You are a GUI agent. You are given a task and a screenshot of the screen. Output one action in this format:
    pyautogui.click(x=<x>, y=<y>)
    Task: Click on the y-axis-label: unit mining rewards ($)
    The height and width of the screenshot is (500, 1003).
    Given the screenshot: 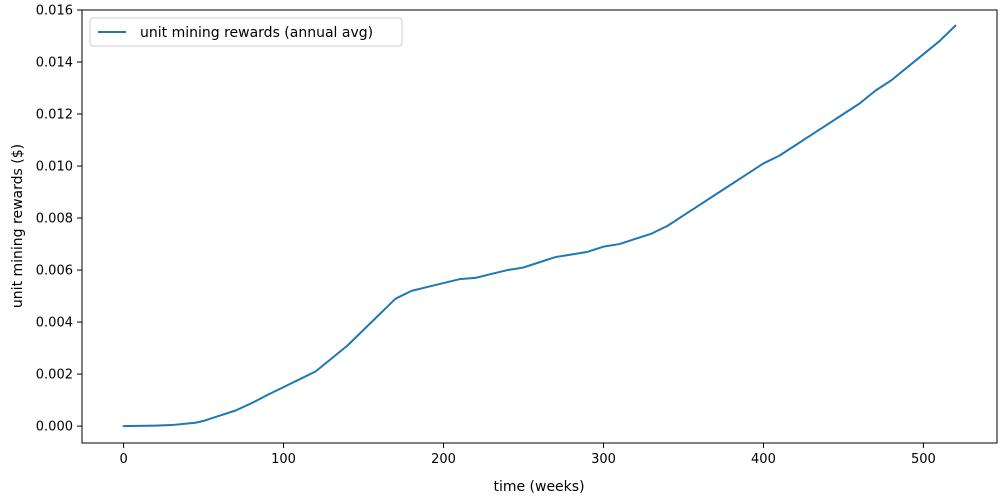 What is the action you would take?
    pyautogui.click(x=18, y=226)
    